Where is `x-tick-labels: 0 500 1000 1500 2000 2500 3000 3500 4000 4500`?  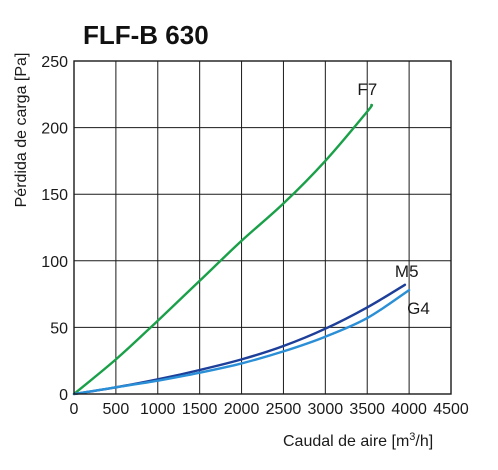
x-tick-labels: 0 500 1000 1500 2000 2500 3000 3500 4000 4500 is located at coordinates (269, 409).